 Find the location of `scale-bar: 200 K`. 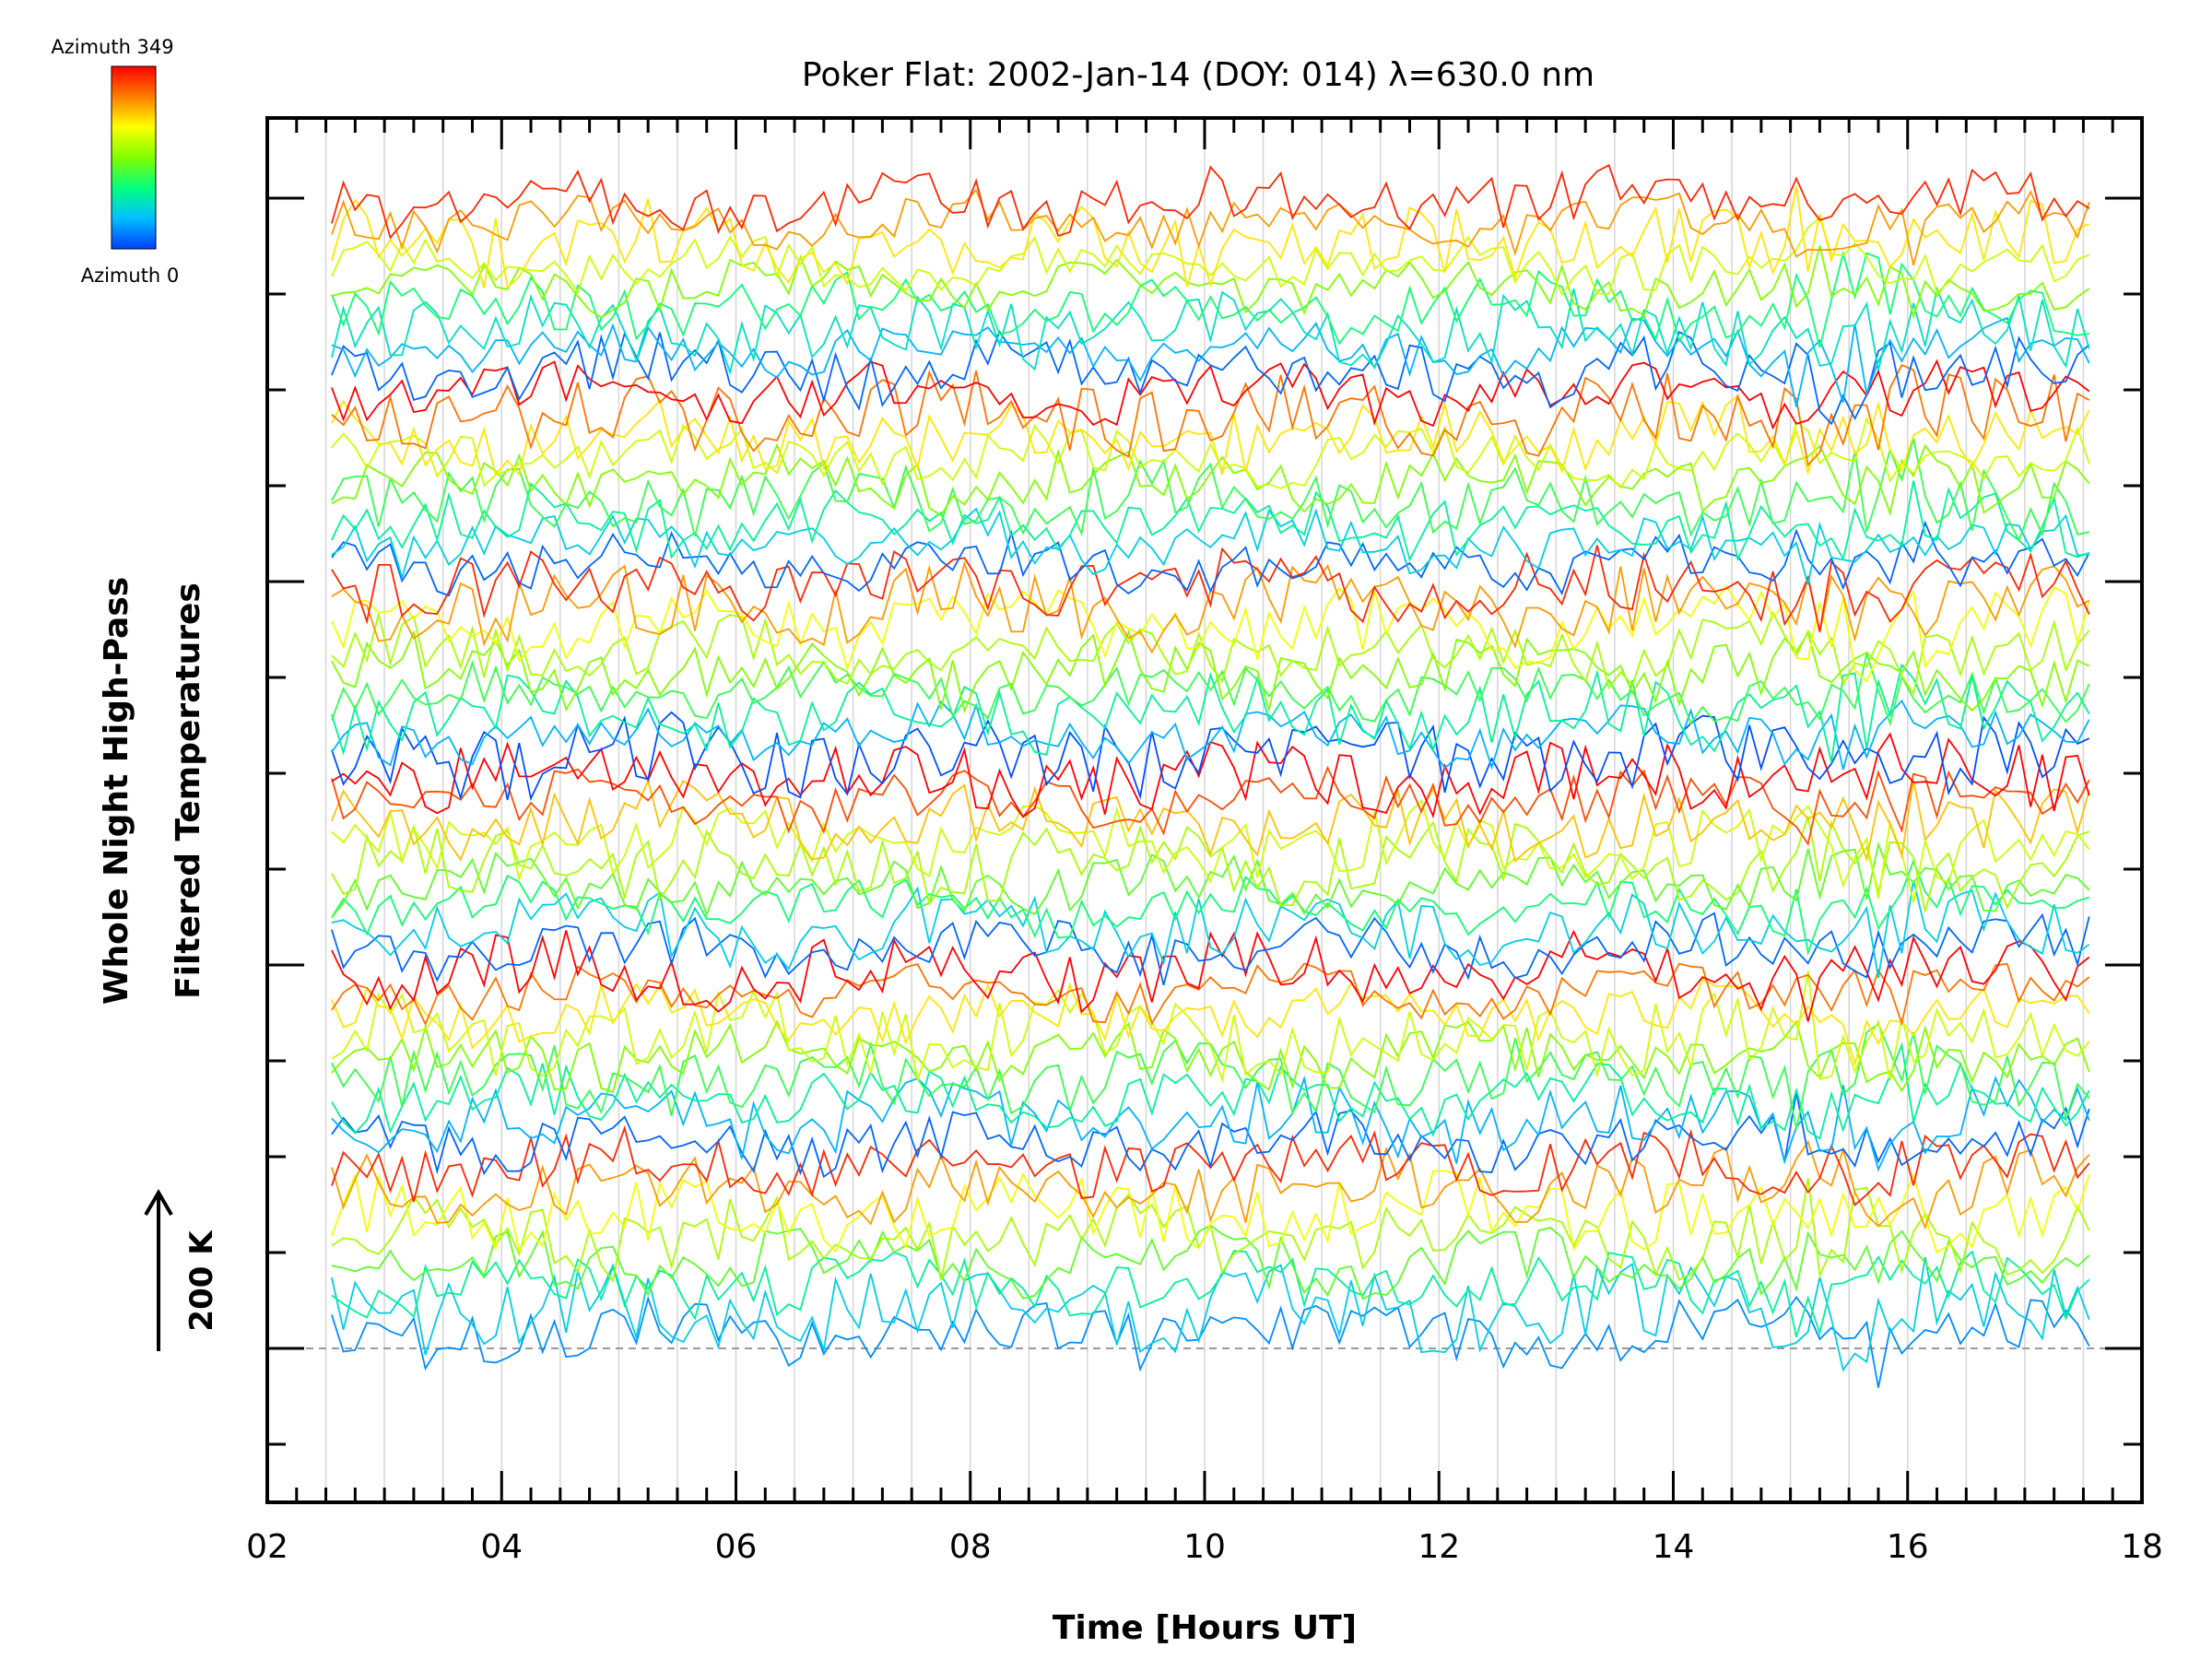

scale-bar: 200 K is located at coordinates (182, 1270).